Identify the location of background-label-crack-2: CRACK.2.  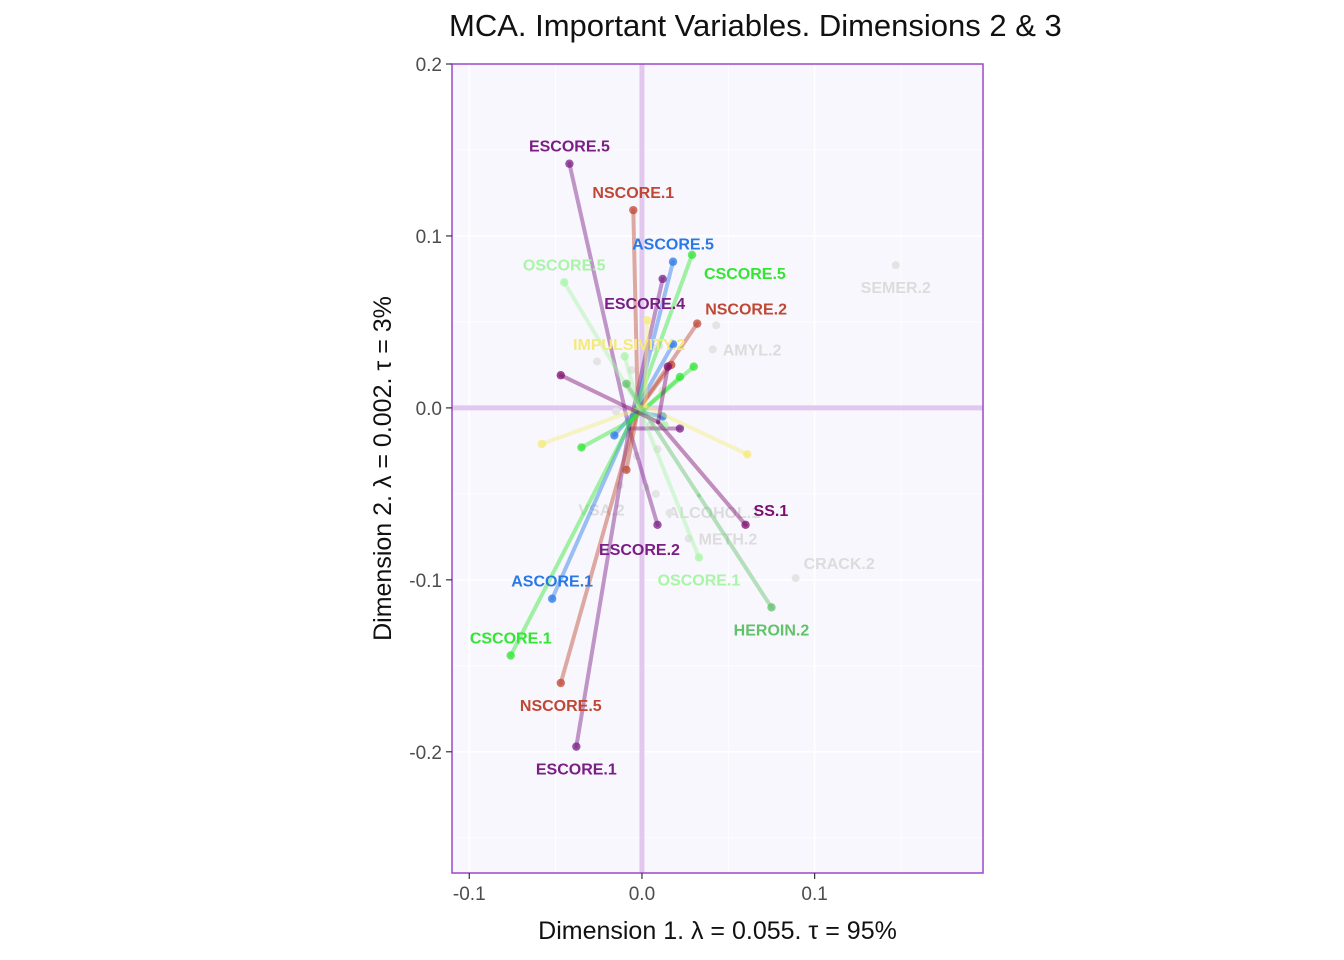
(839, 564).